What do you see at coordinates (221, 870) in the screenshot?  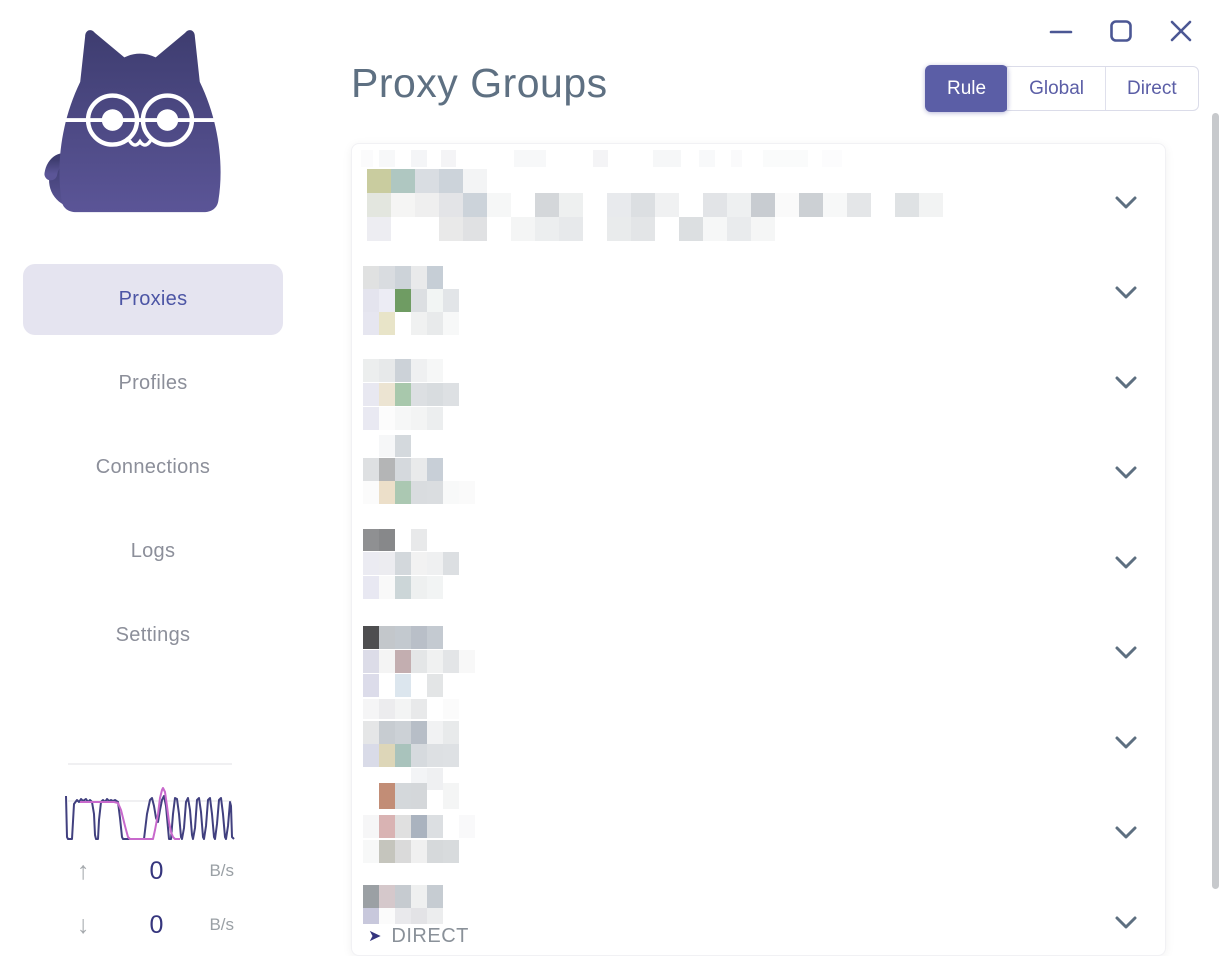 I see `upload-unit: B/s` at bounding box center [221, 870].